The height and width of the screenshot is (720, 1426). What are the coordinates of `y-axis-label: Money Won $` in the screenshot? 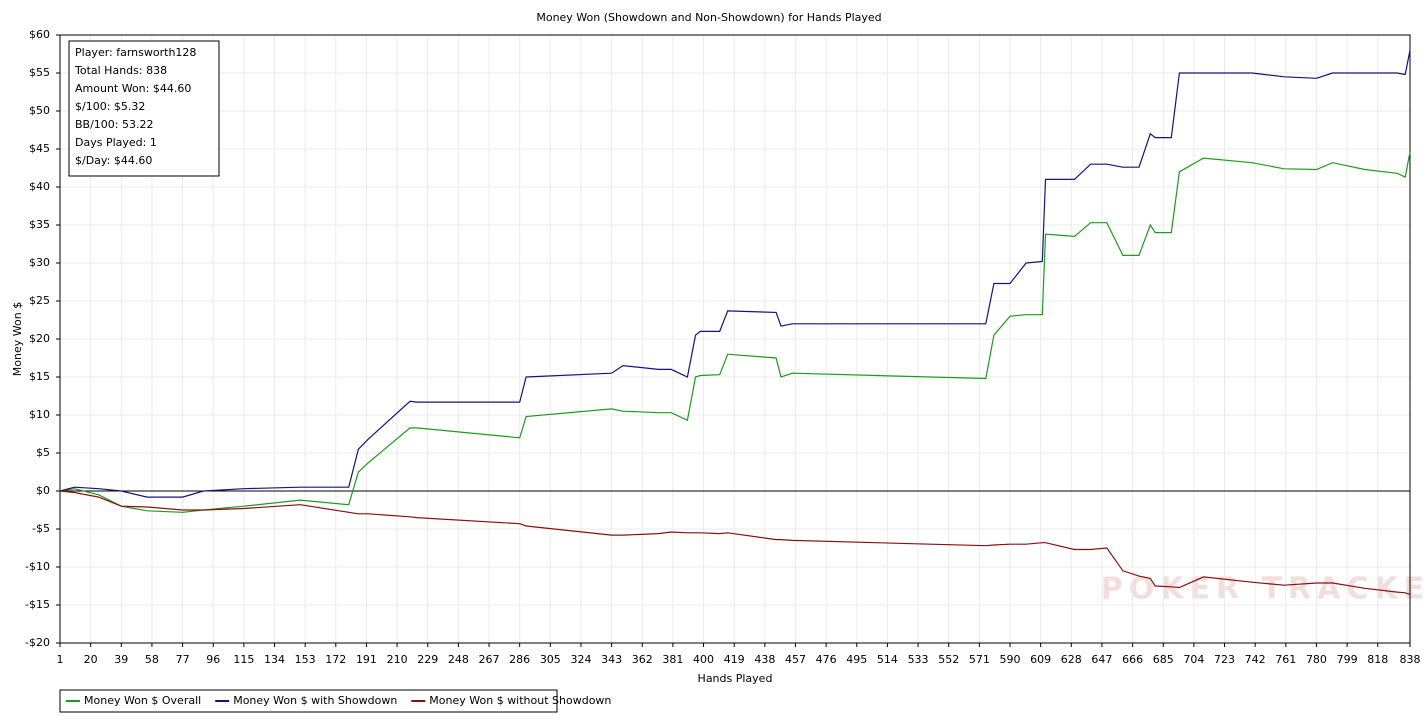 It's located at (17, 339).